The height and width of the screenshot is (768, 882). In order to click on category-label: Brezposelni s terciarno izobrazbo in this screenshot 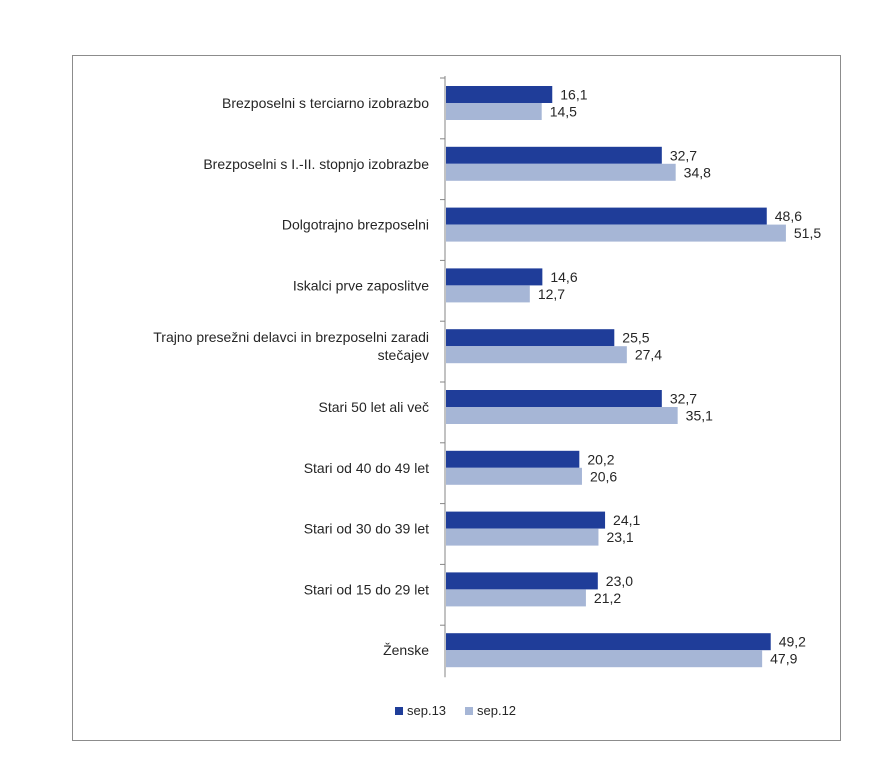, I will do `click(325, 103)`.